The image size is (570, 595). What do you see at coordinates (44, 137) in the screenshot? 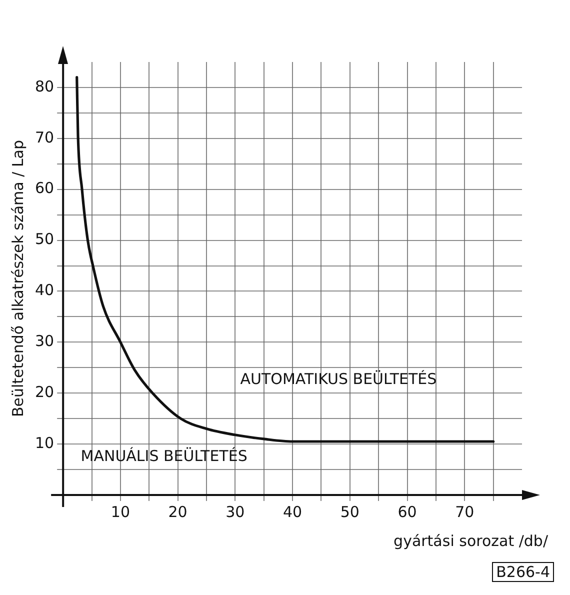
I see `y-tick-label: 70` at bounding box center [44, 137].